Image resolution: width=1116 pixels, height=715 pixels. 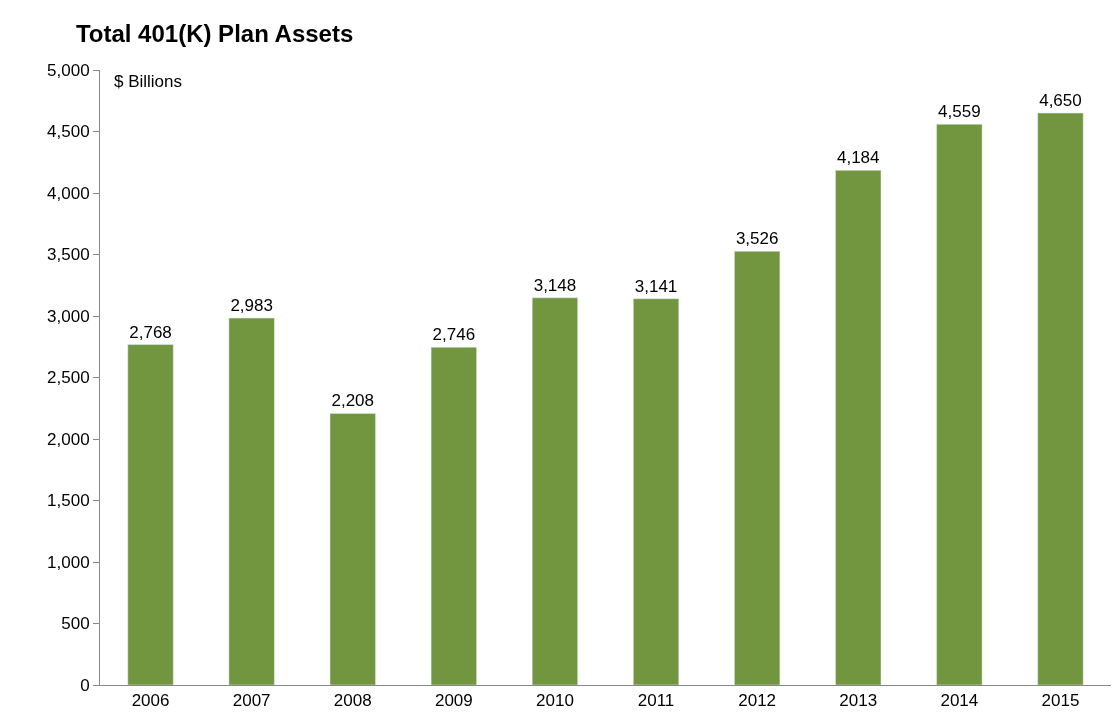 What do you see at coordinates (68, 255) in the screenshot?
I see `y-tick-label: 3,500` at bounding box center [68, 255].